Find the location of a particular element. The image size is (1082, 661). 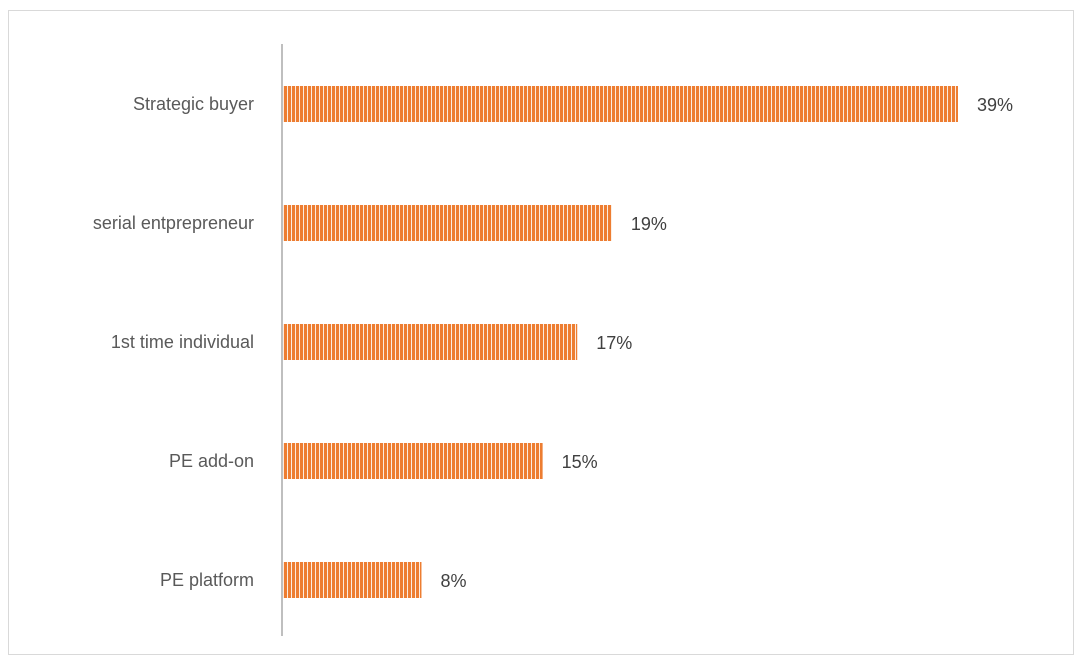

bar-serial-entprepreneur is located at coordinates (447, 223).